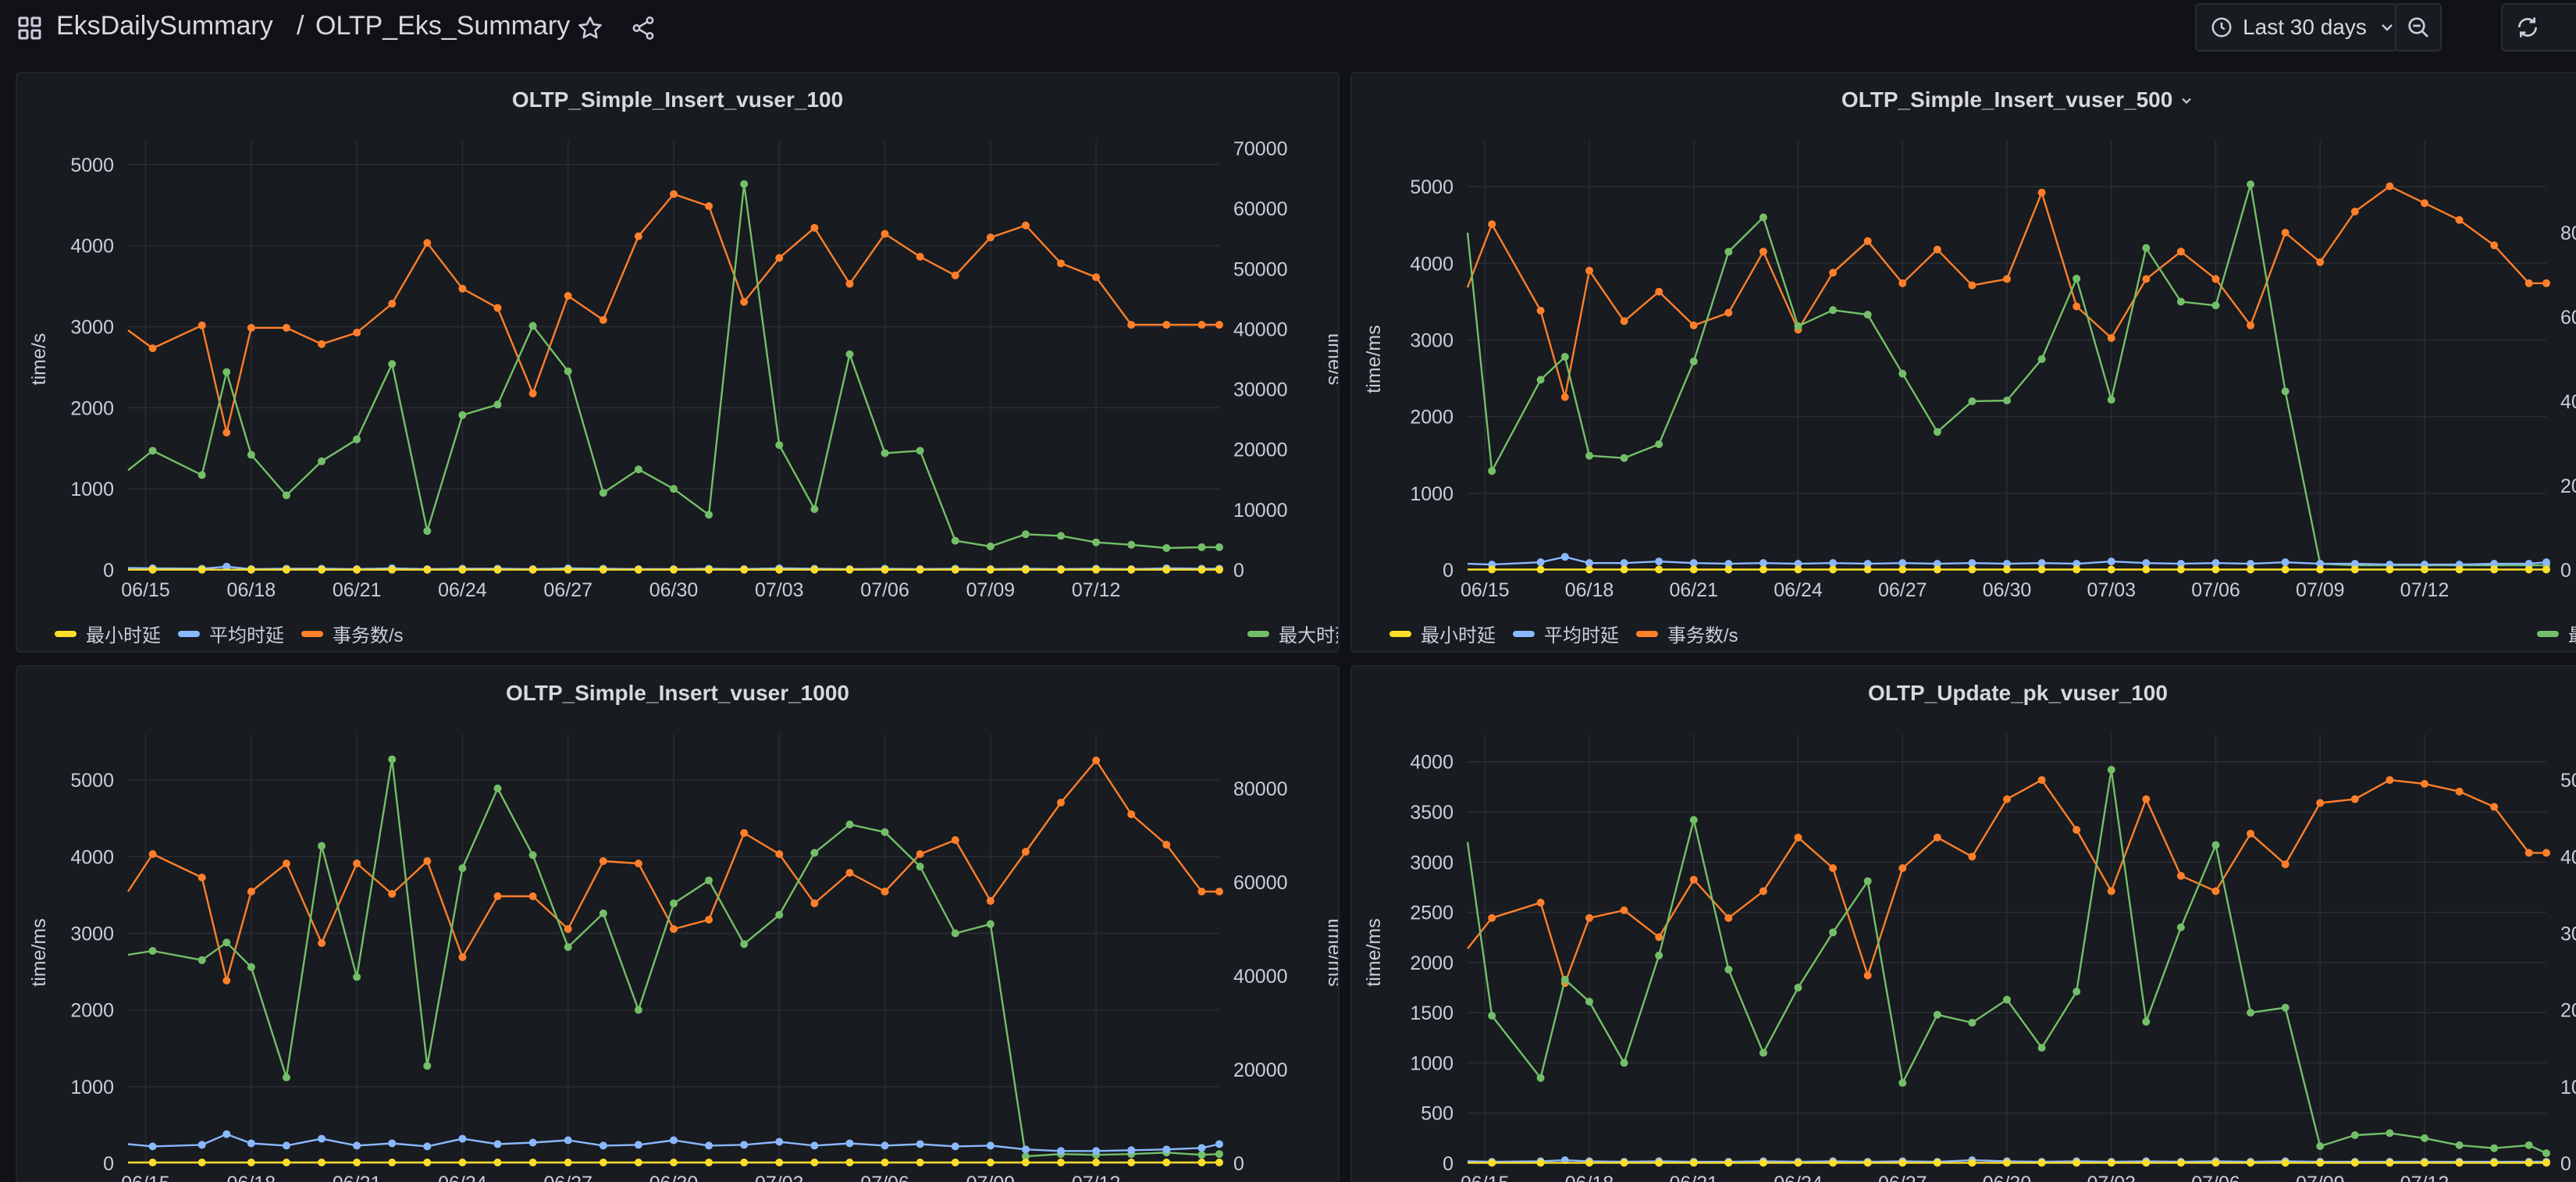 The image size is (2576, 1182). I want to click on panel-title: OLTP_Simple_Insert_vuser_1000, so click(677, 693).